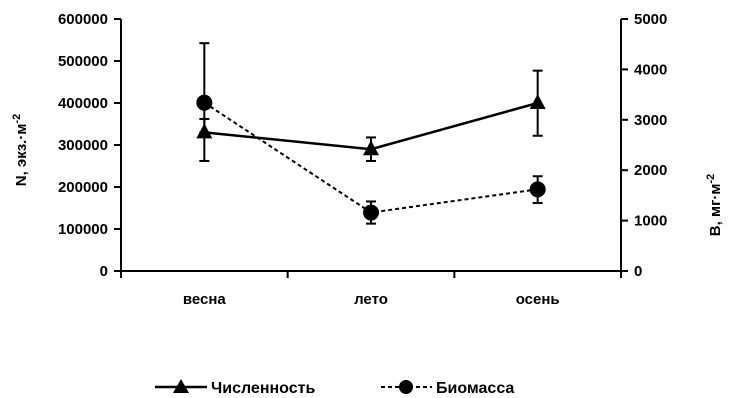  What do you see at coordinates (181, 386) in the screenshot?
I see `legend-triangle-marker` at bounding box center [181, 386].